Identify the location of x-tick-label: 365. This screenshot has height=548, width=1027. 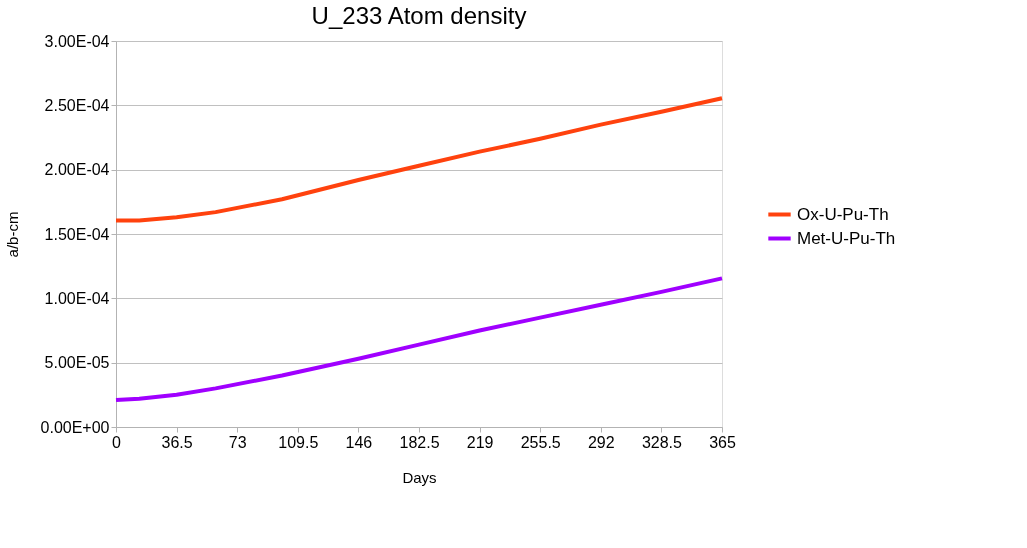
(722, 442).